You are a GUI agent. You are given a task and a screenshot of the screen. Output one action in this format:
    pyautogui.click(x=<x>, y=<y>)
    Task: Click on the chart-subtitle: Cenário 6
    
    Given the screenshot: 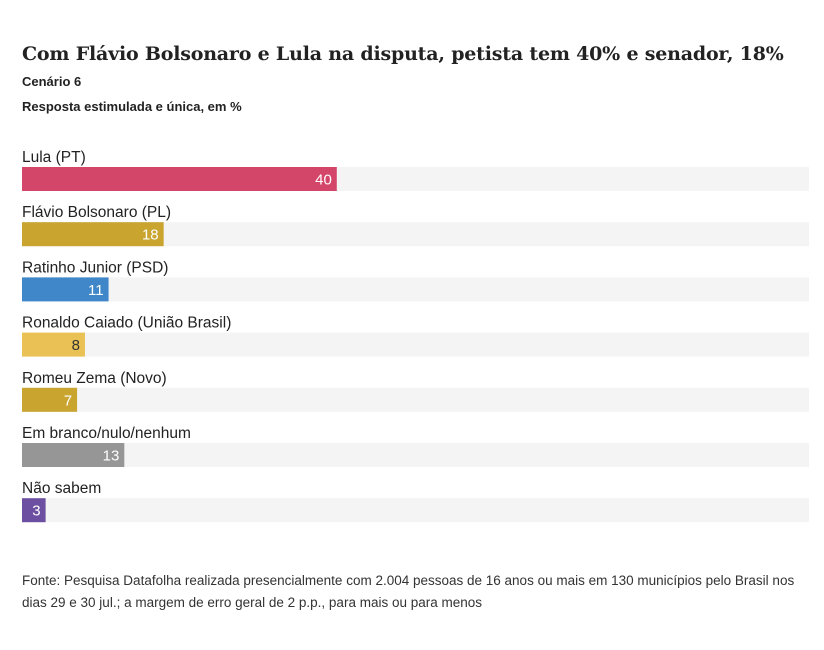 What is the action you would take?
    pyautogui.click(x=52, y=81)
    